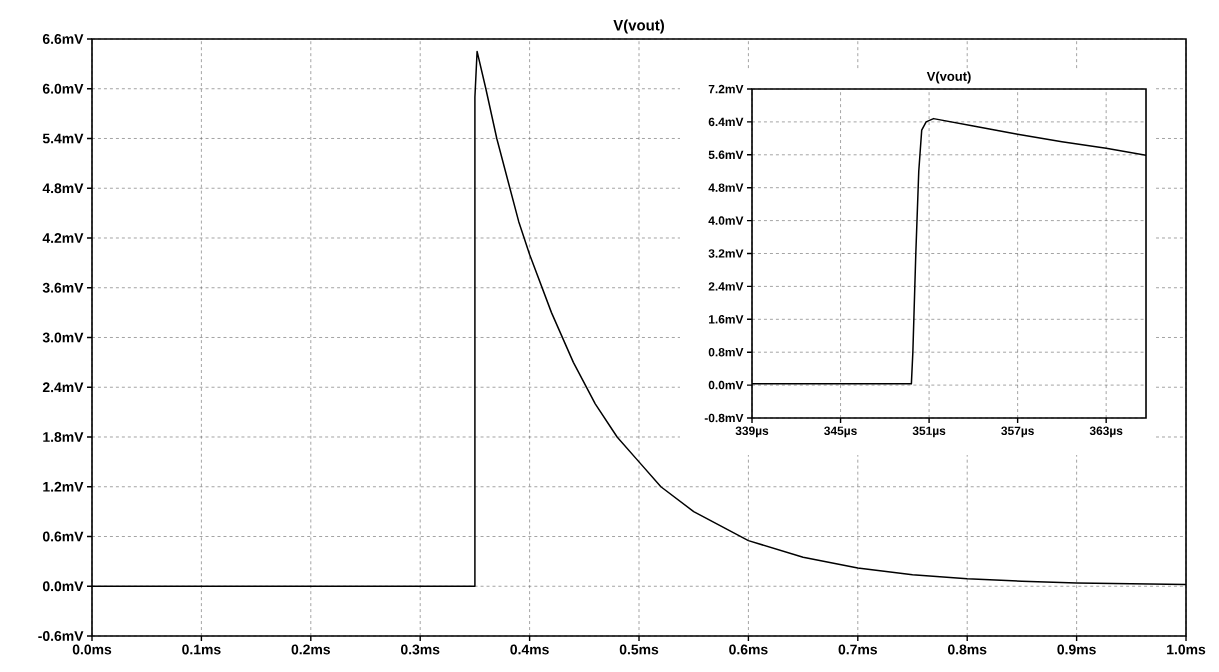 The height and width of the screenshot is (672, 1219). Describe the element at coordinates (1106, 432) in the screenshot. I see `x-tick-label: 363µs` at that location.